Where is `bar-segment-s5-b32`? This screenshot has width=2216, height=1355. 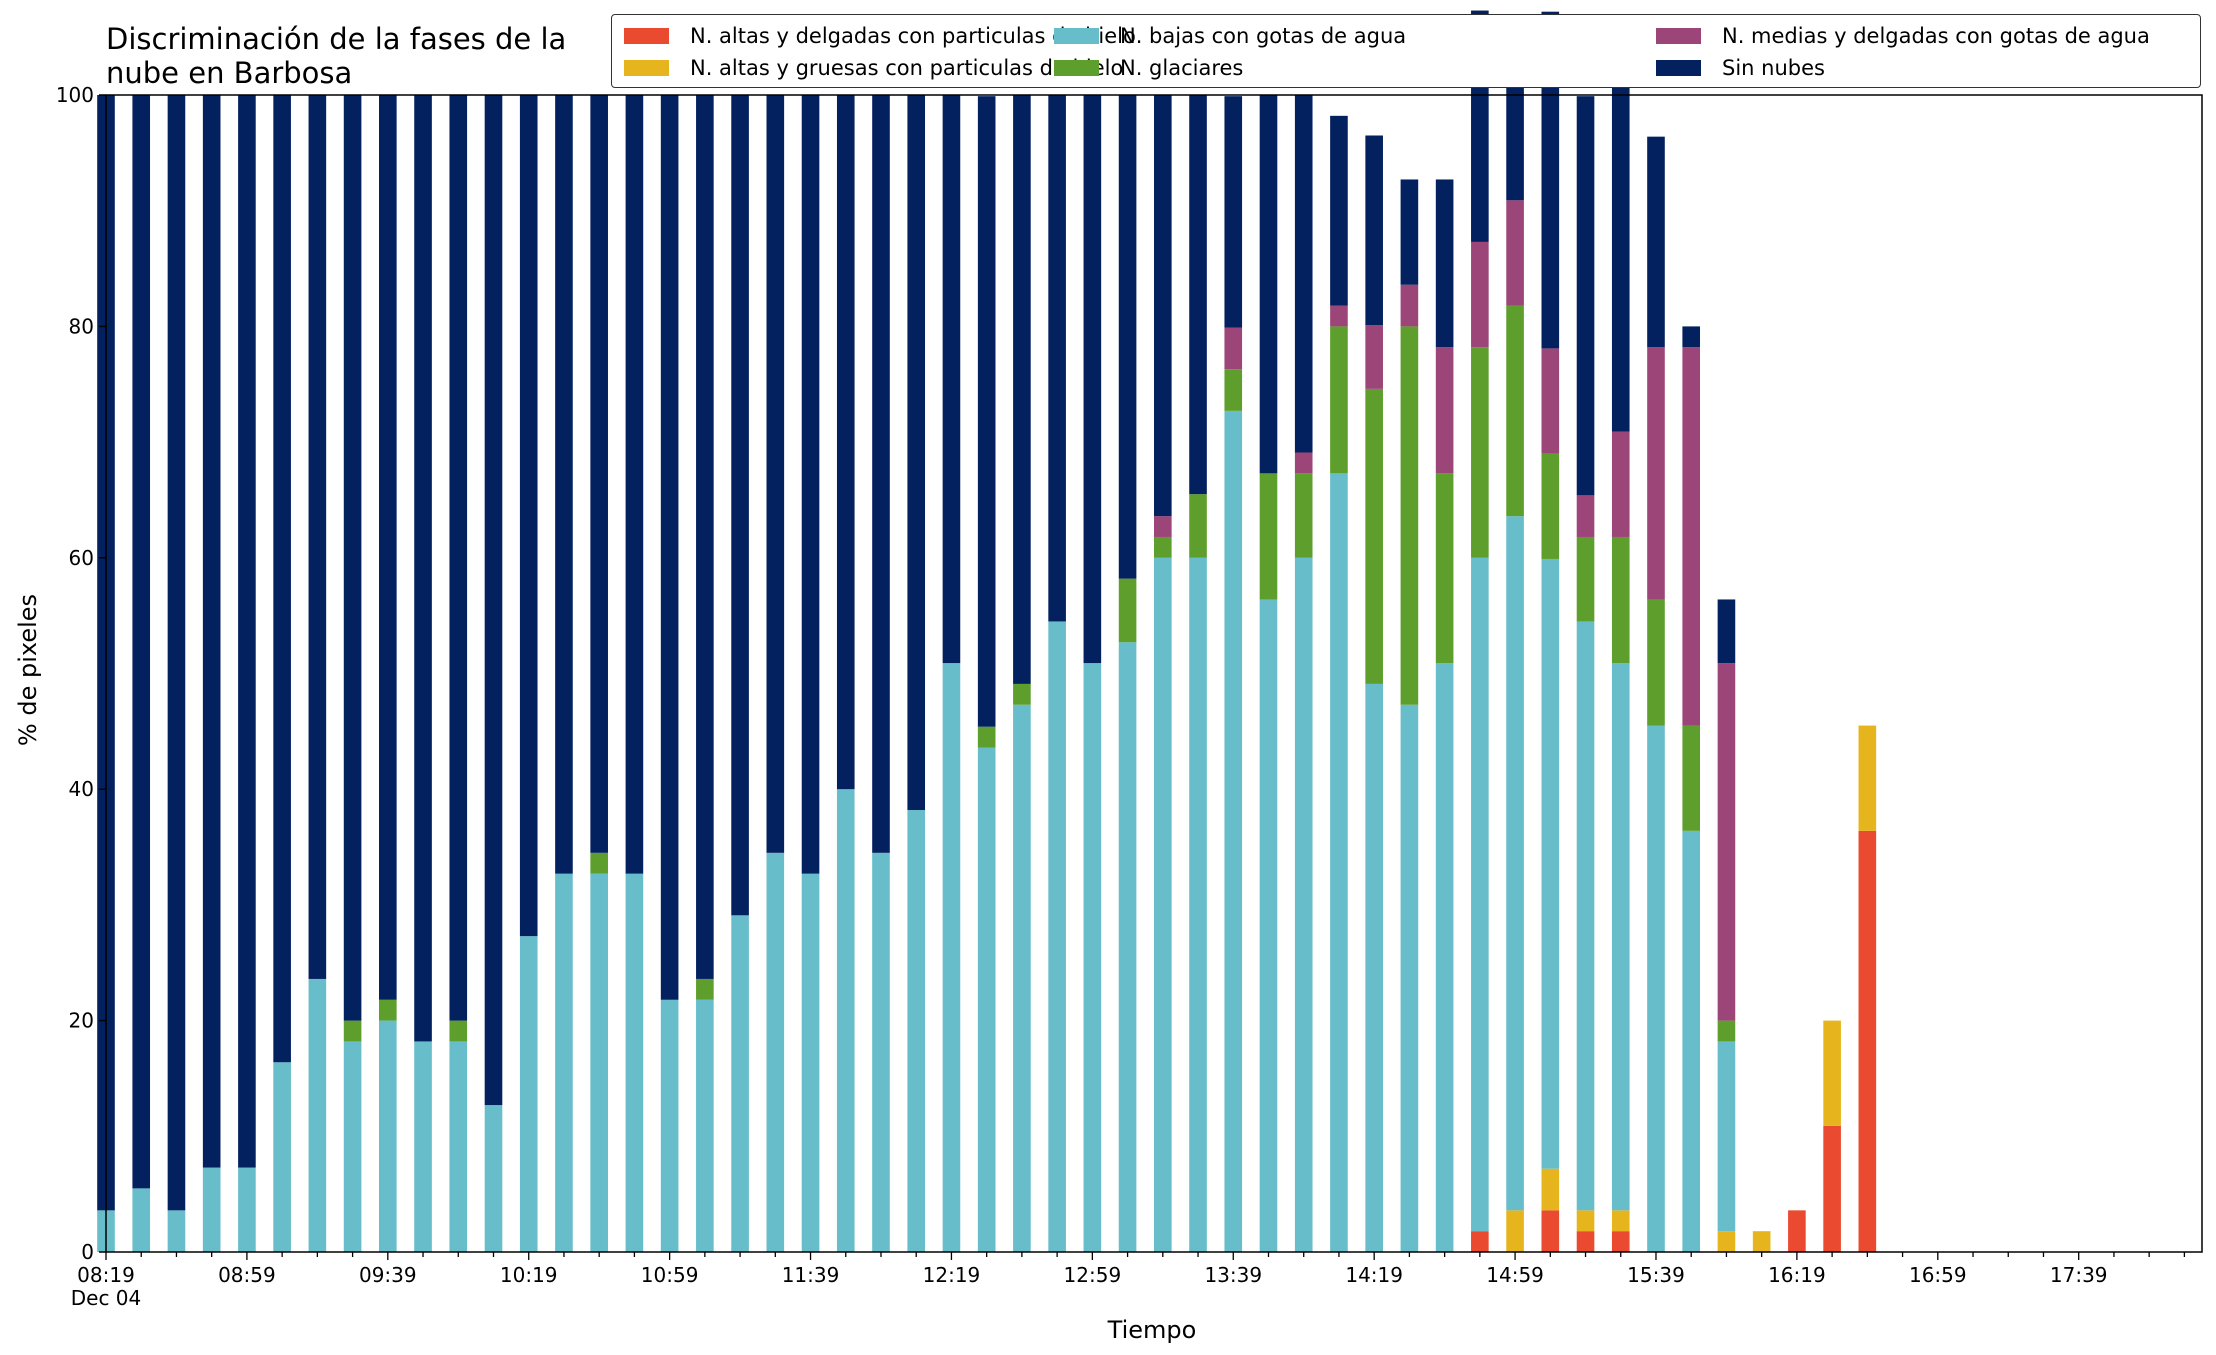 bar-segment-s5-b32 is located at coordinates (1233, 212).